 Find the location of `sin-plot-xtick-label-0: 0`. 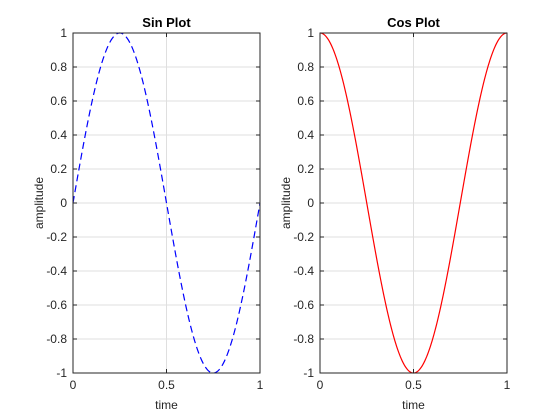

sin-plot-xtick-label-0: 0 is located at coordinates (73, 385).